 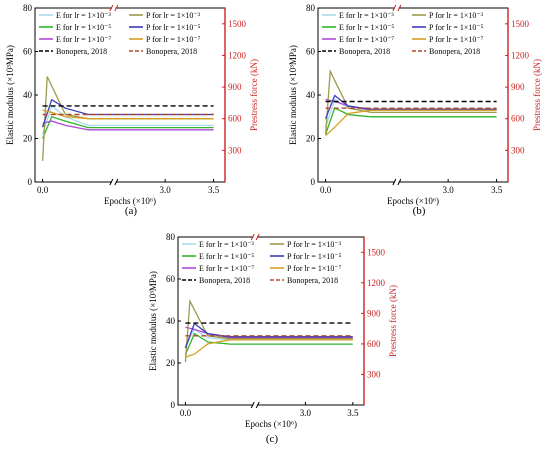 What do you see at coordinates (419, 211) in the screenshot?
I see `panel-label: (b)` at bounding box center [419, 211].